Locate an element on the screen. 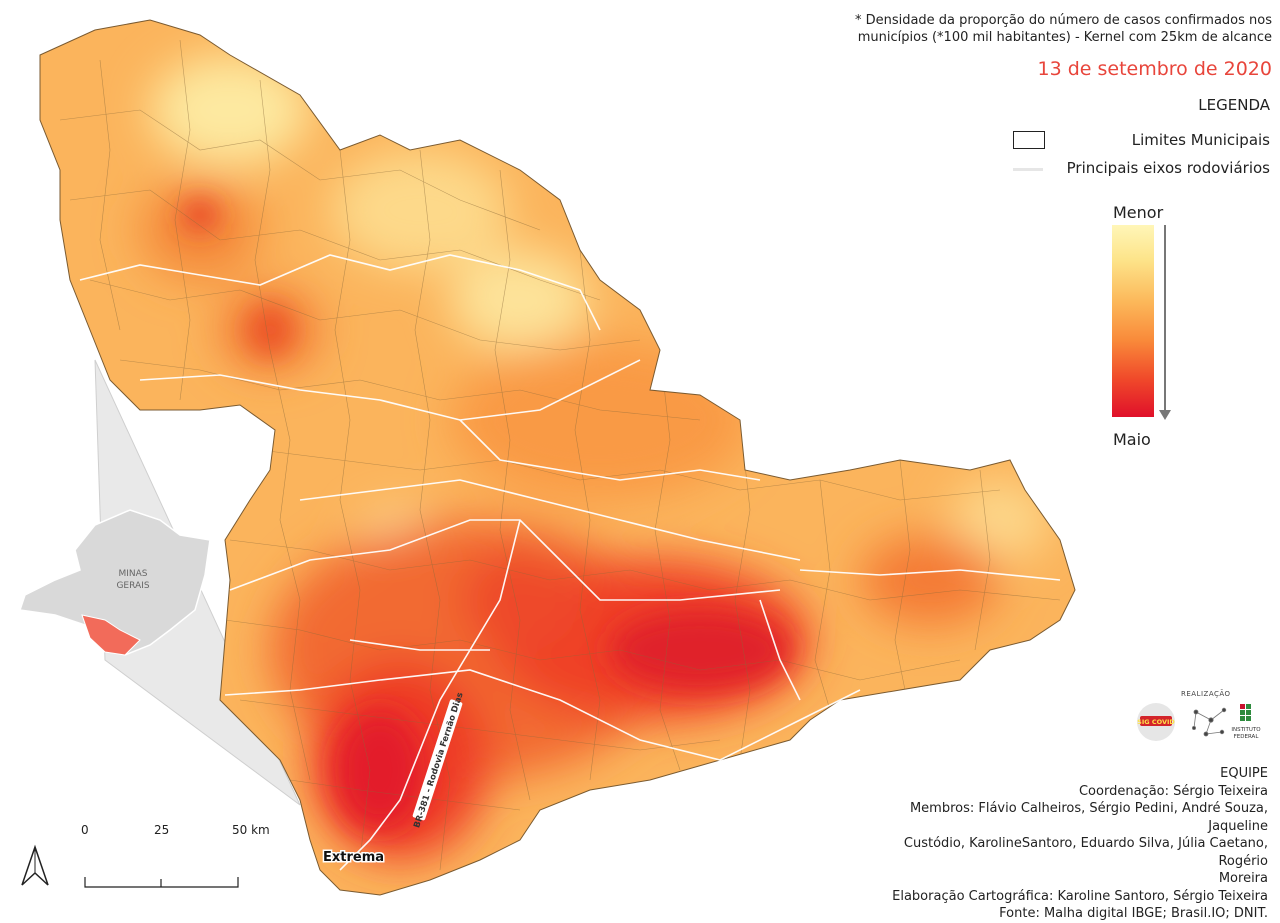 The height and width of the screenshot is (923, 1280). sigcovid-logo-text: SIG COVID is located at coordinates (1156, 722).